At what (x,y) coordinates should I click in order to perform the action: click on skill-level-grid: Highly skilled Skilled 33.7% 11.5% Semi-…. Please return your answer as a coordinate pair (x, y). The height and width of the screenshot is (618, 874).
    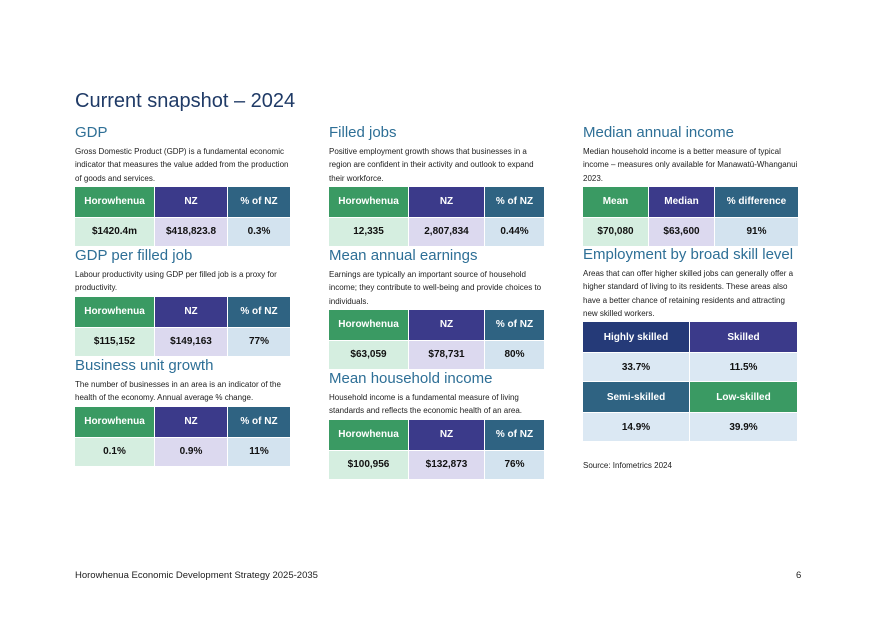
    Looking at the image, I should click on (692, 382).